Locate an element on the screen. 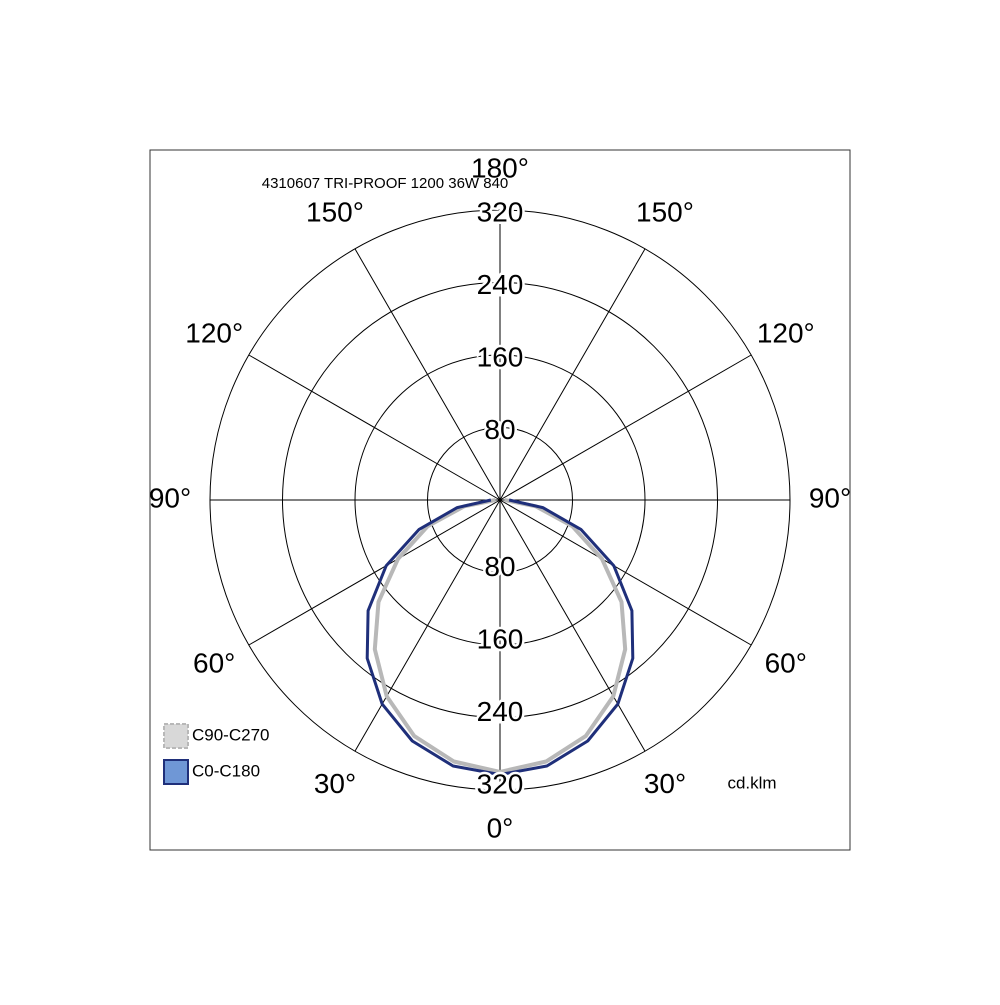 The width and height of the screenshot is (1000, 1005). curves is located at coordinates (500, 637).